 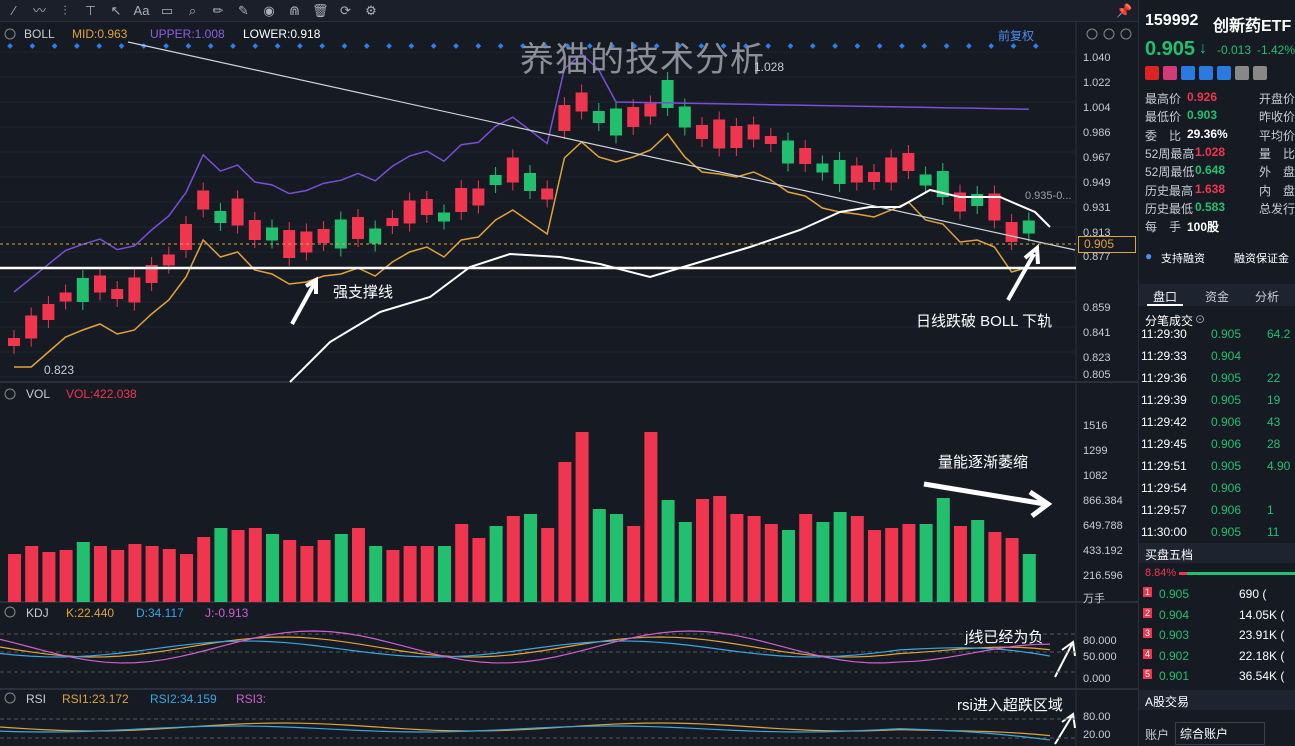 I want to click on tick-volume: 64.2, so click(x=1279, y=334).